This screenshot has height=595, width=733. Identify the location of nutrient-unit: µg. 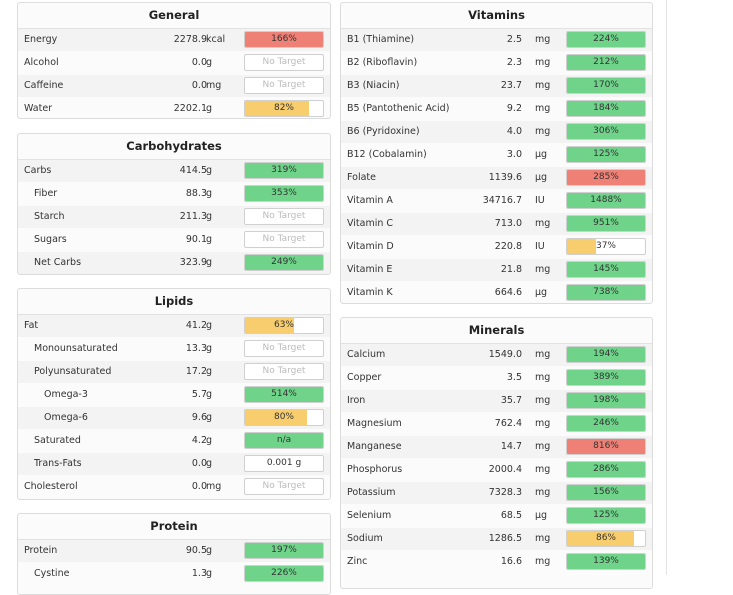
(541, 154).